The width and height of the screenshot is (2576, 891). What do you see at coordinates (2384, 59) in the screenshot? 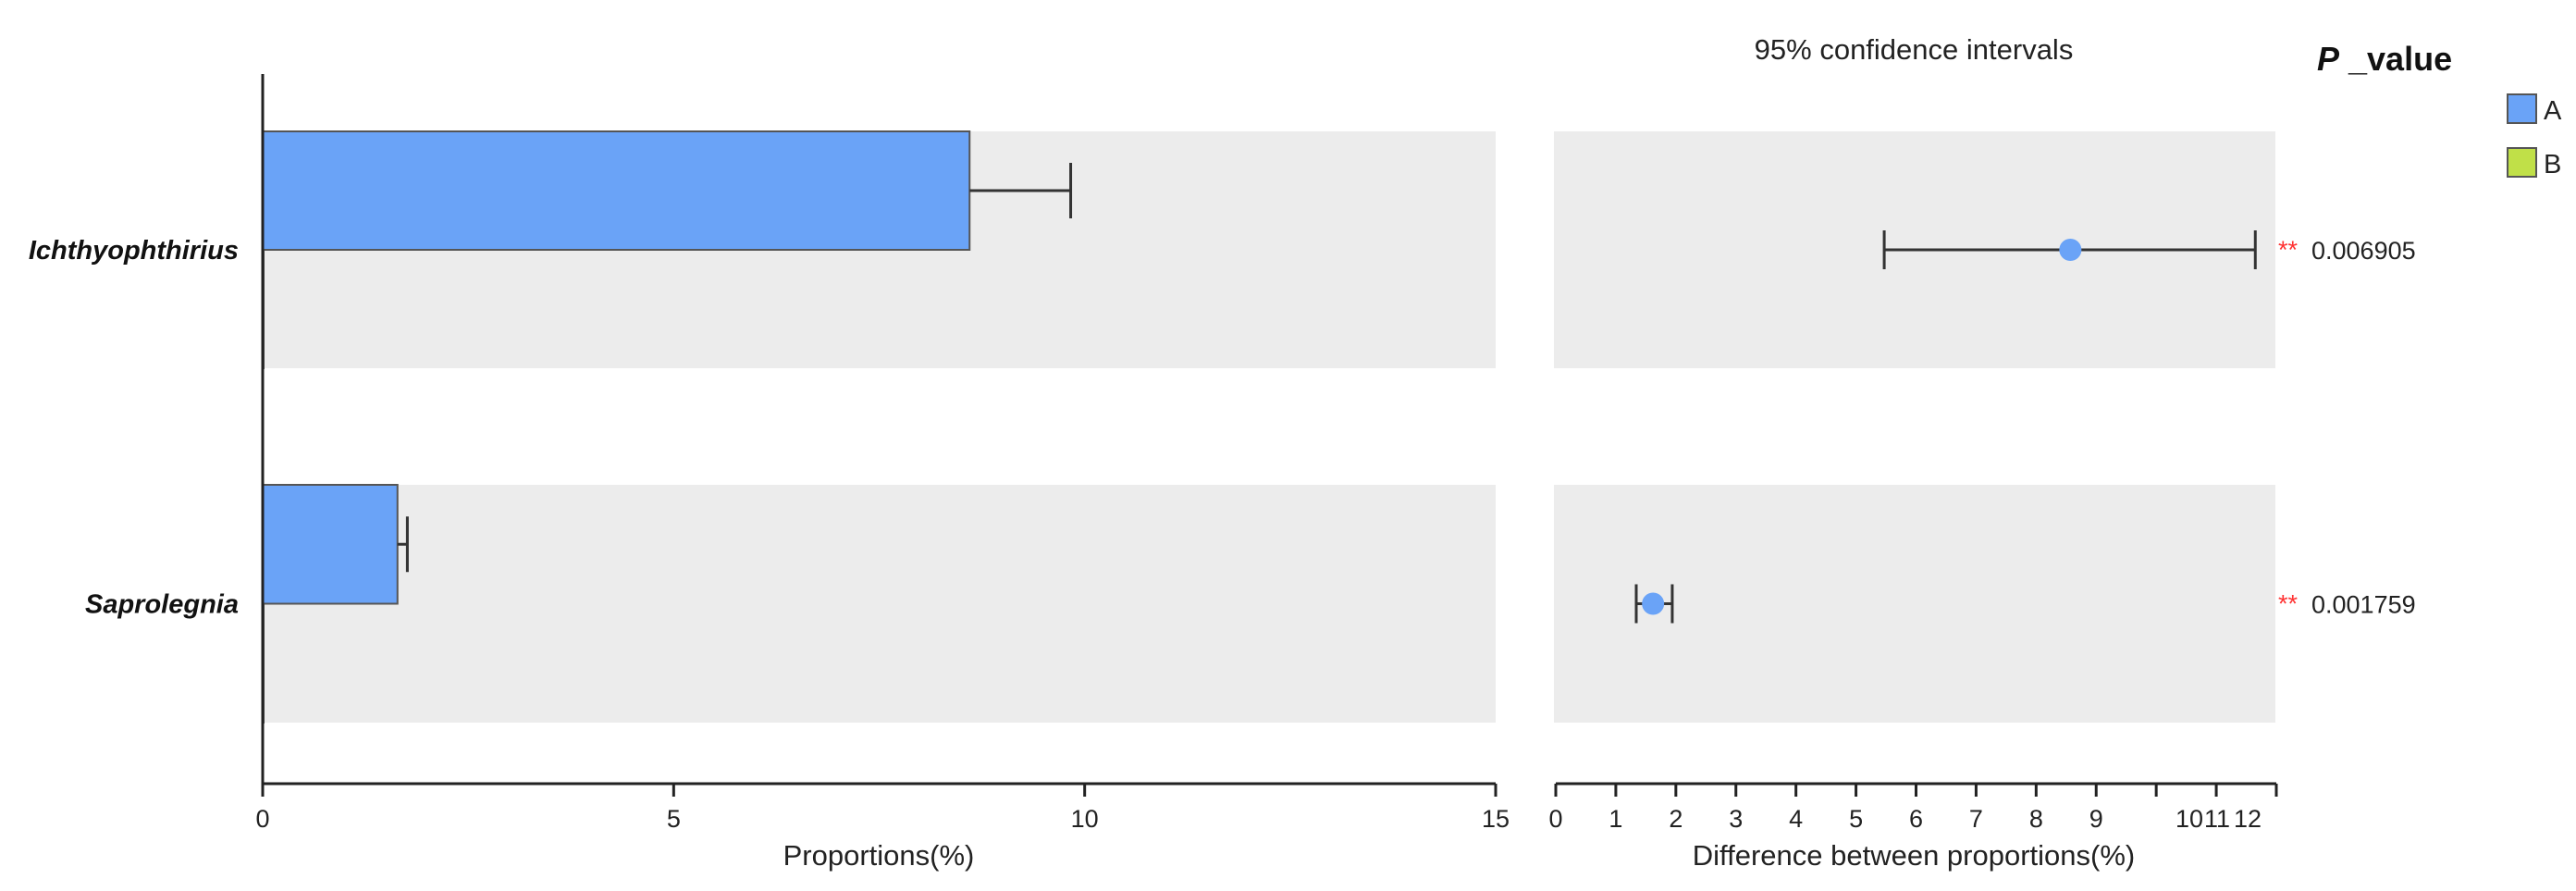
I see `legend-title: P _value` at bounding box center [2384, 59].